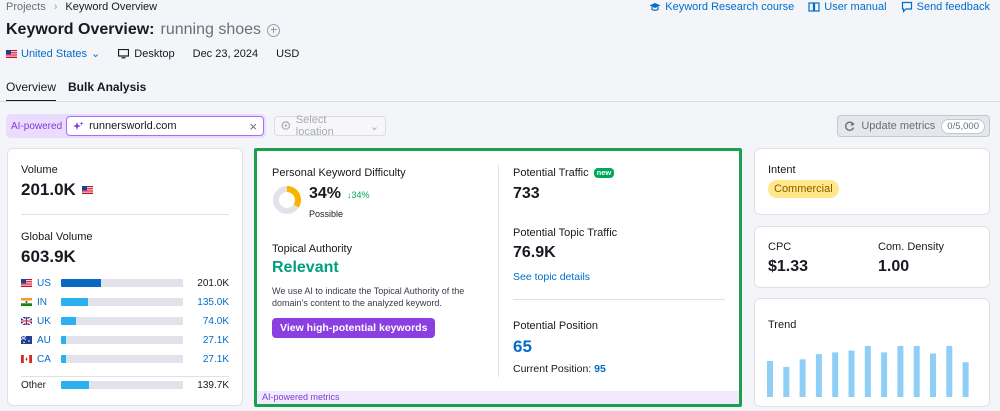  I want to click on title-text: Keyword Overview:, so click(80, 29).